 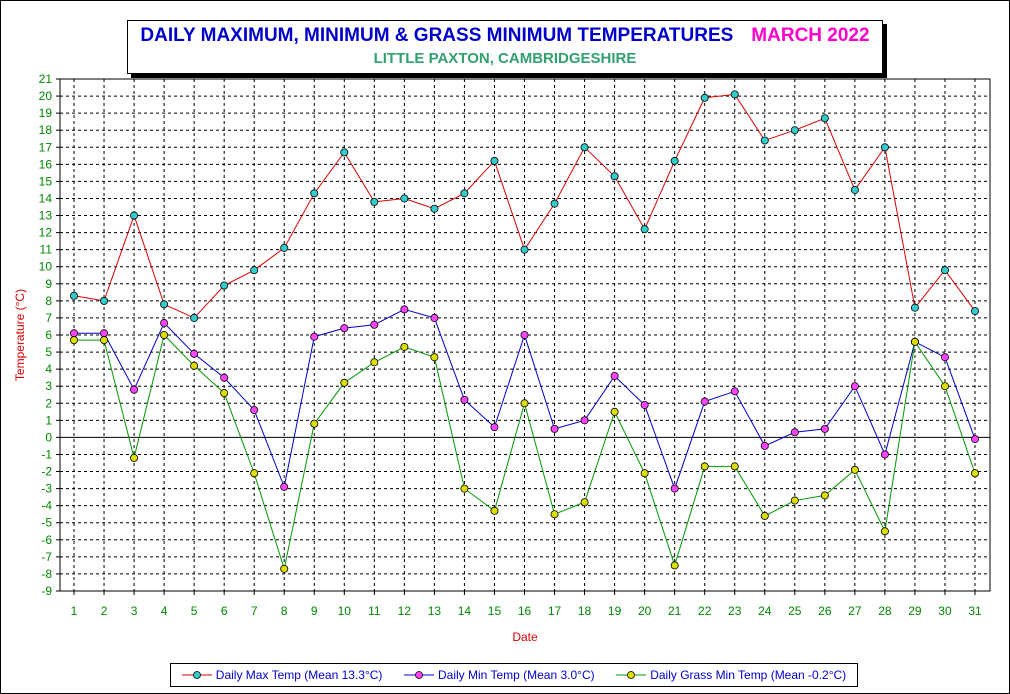 What do you see at coordinates (765, 611) in the screenshot?
I see `x-tick-label: 24` at bounding box center [765, 611].